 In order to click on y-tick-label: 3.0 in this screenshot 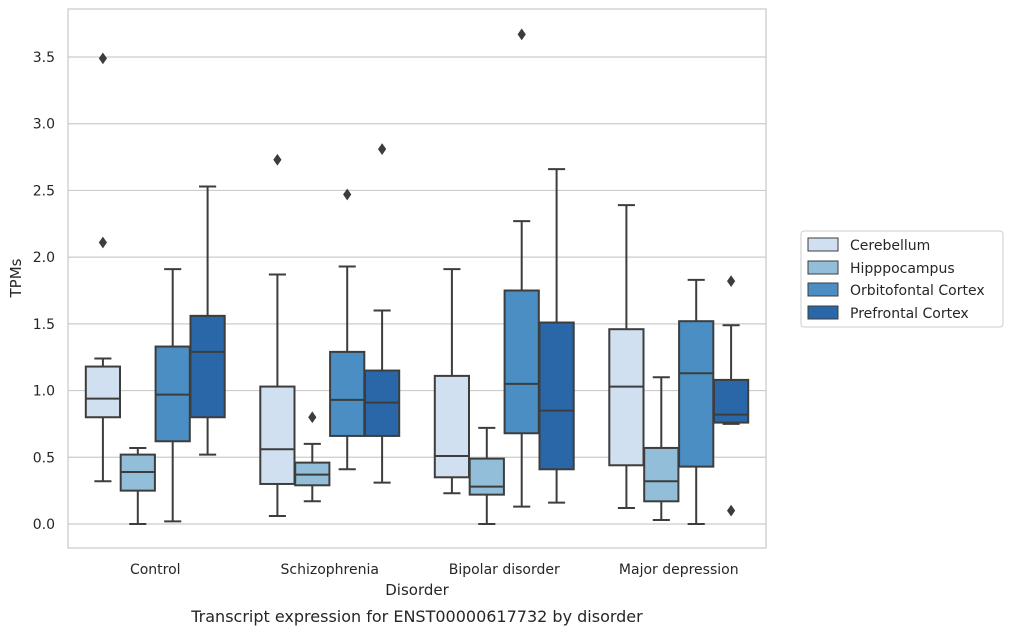, I will do `click(44, 125)`.